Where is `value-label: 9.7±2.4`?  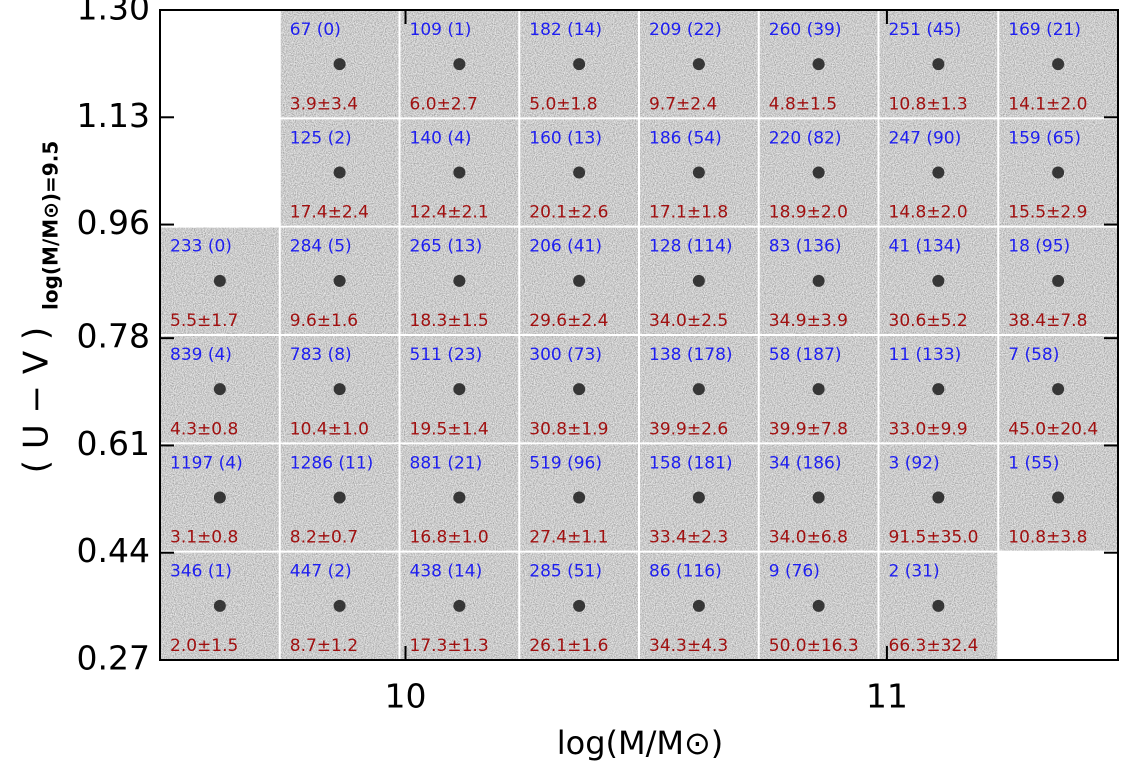
value-label: 9.7±2.4 is located at coordinates (683, 104).